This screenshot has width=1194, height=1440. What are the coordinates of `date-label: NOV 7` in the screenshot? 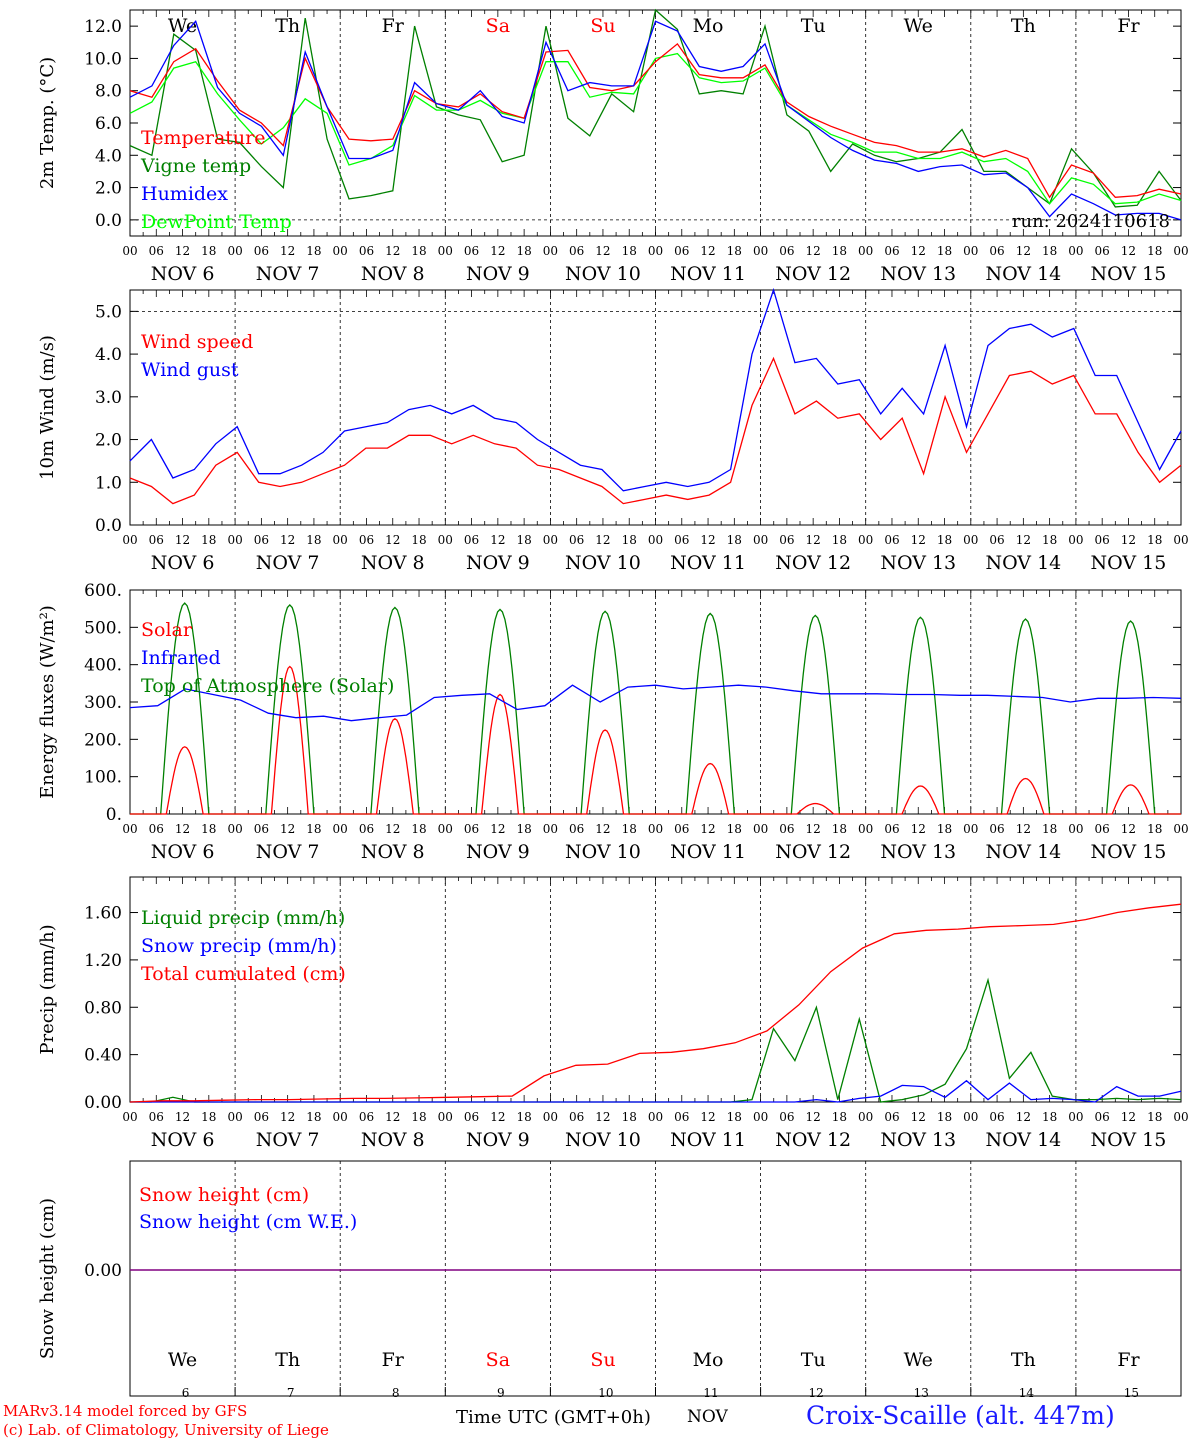 It's located at (288, 563).